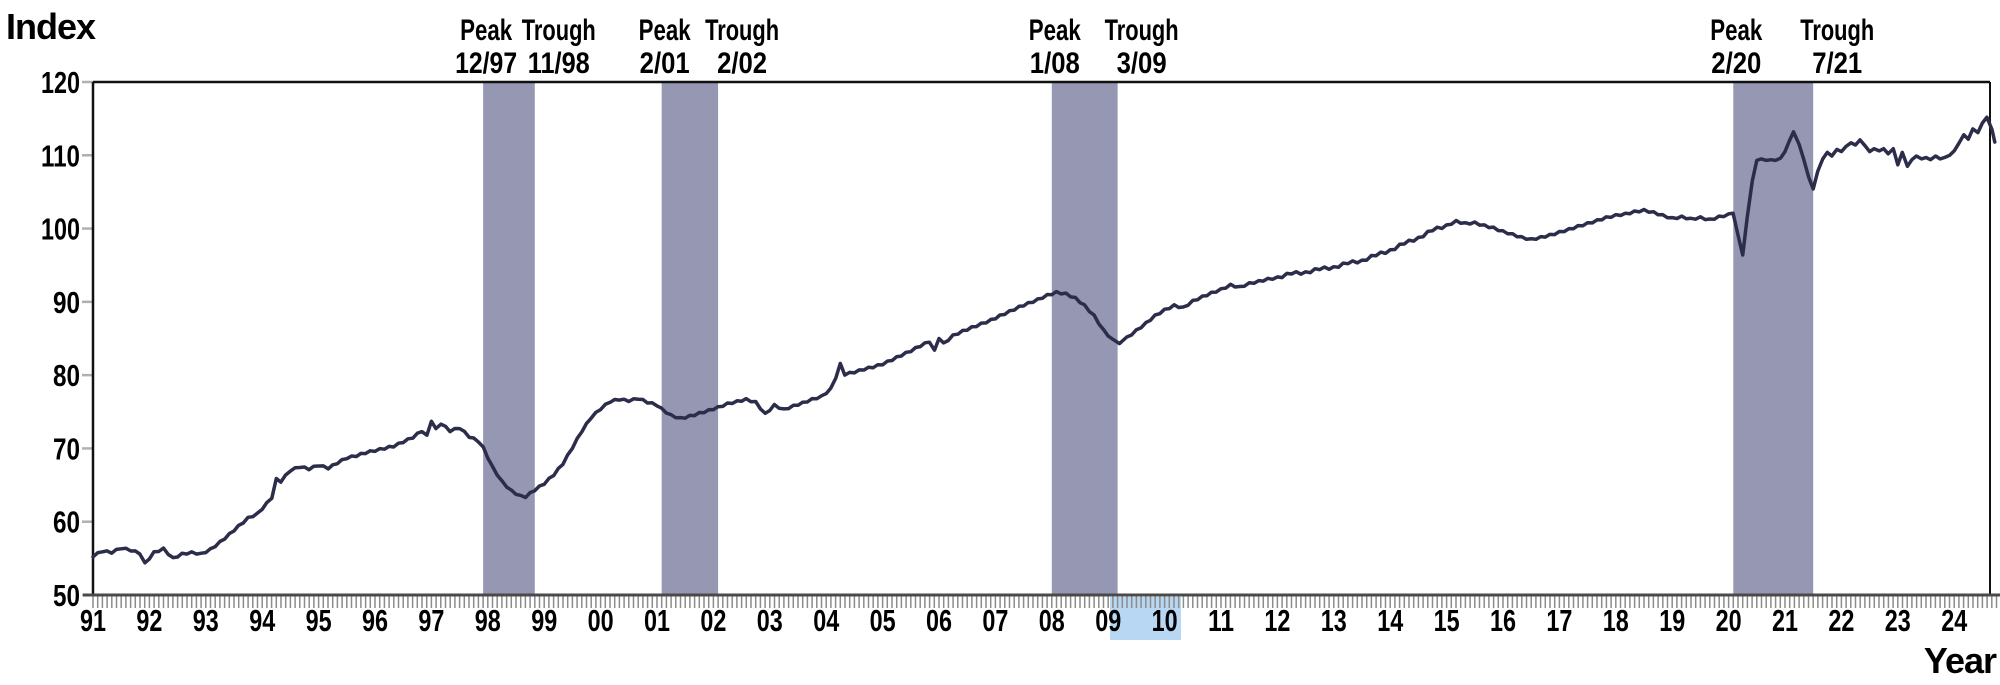 The height and width of the screenshot is (685, 2000). What do you see at coordinates (375, 620) in the screenshot?
I see `x-axis-label: 96` at bounding box center [375, 620].